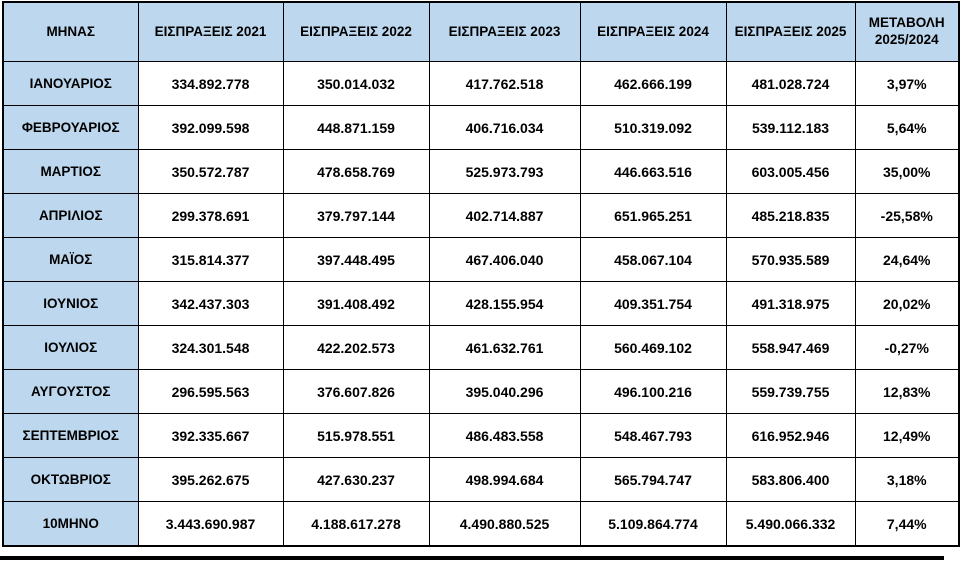 This screenshot has height=565, width=972. I want to click on value-cell: 422.202.573, so click(356, 347).